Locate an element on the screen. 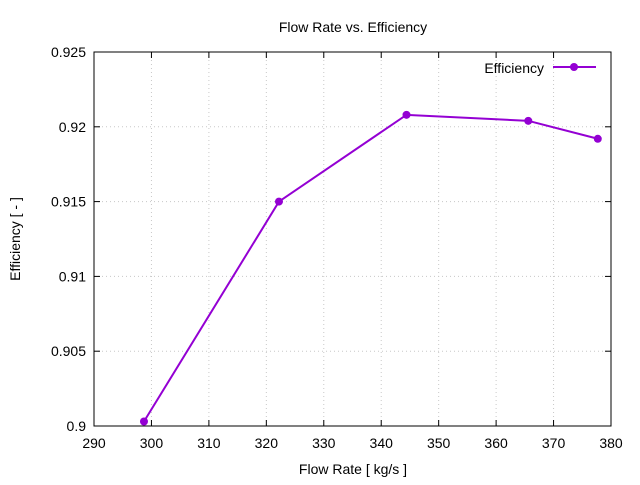 This screenshot has height=485, width=640. x-tick-label: 320 is located at coordinates (267, 443).